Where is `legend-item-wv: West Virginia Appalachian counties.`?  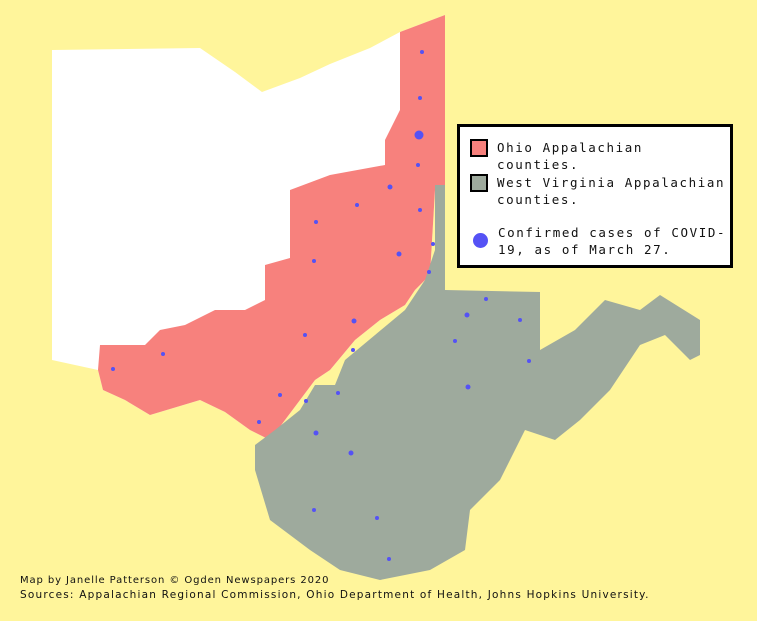
legend-item-wv: West Virginia Appalachian counties. is located at coordinates (601, 191).